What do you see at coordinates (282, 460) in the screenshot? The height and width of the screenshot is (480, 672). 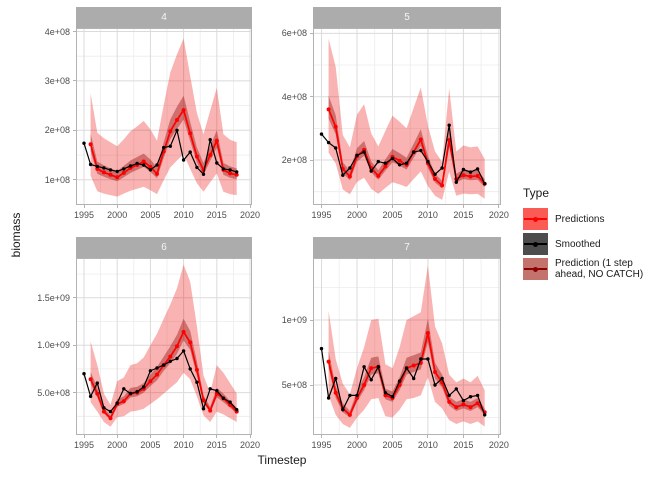 I see `x-axis-title: Timestep` at bounding box center [282, 460].